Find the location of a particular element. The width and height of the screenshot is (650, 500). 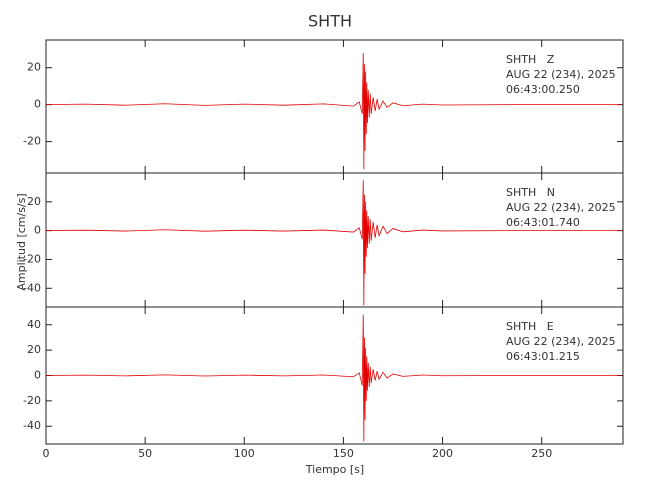

annotation: SHTH N is located at coordinates (530, 192).